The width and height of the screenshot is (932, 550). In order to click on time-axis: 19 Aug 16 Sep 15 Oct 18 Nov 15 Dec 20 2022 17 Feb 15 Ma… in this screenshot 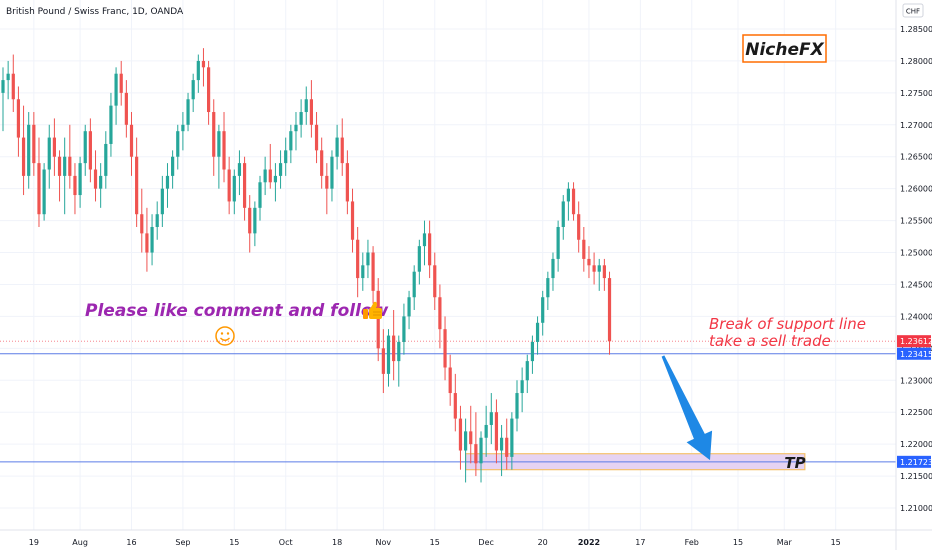, I will do `click(435, 542)`.